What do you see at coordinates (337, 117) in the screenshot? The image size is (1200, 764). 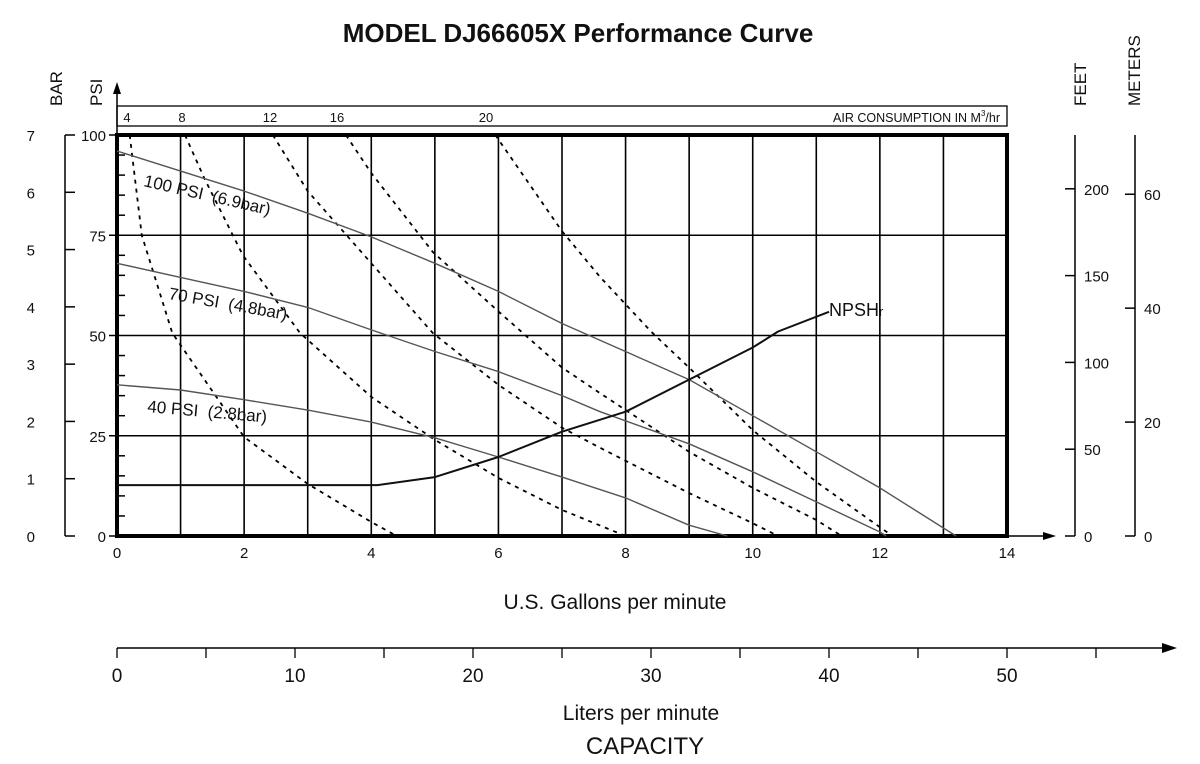 I see `air-consumption-tick-label: 16` at bounding box center [337, 117].